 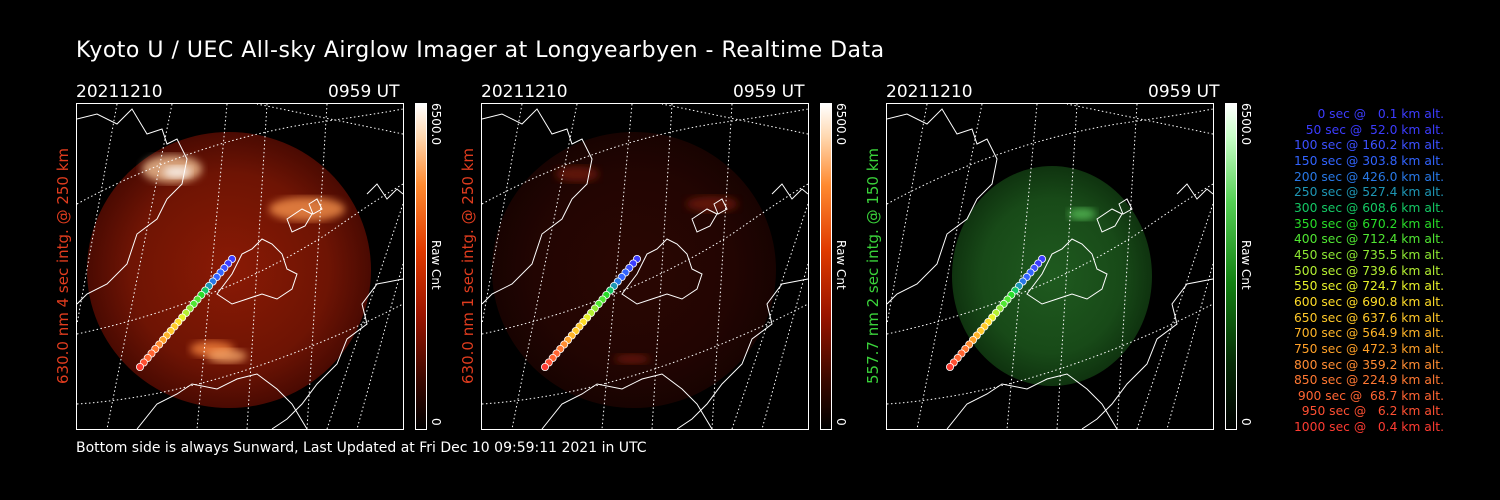 I want to click on legend-entry: 300 sec @ 608.6 km alt., so click(x=1368, y=207).